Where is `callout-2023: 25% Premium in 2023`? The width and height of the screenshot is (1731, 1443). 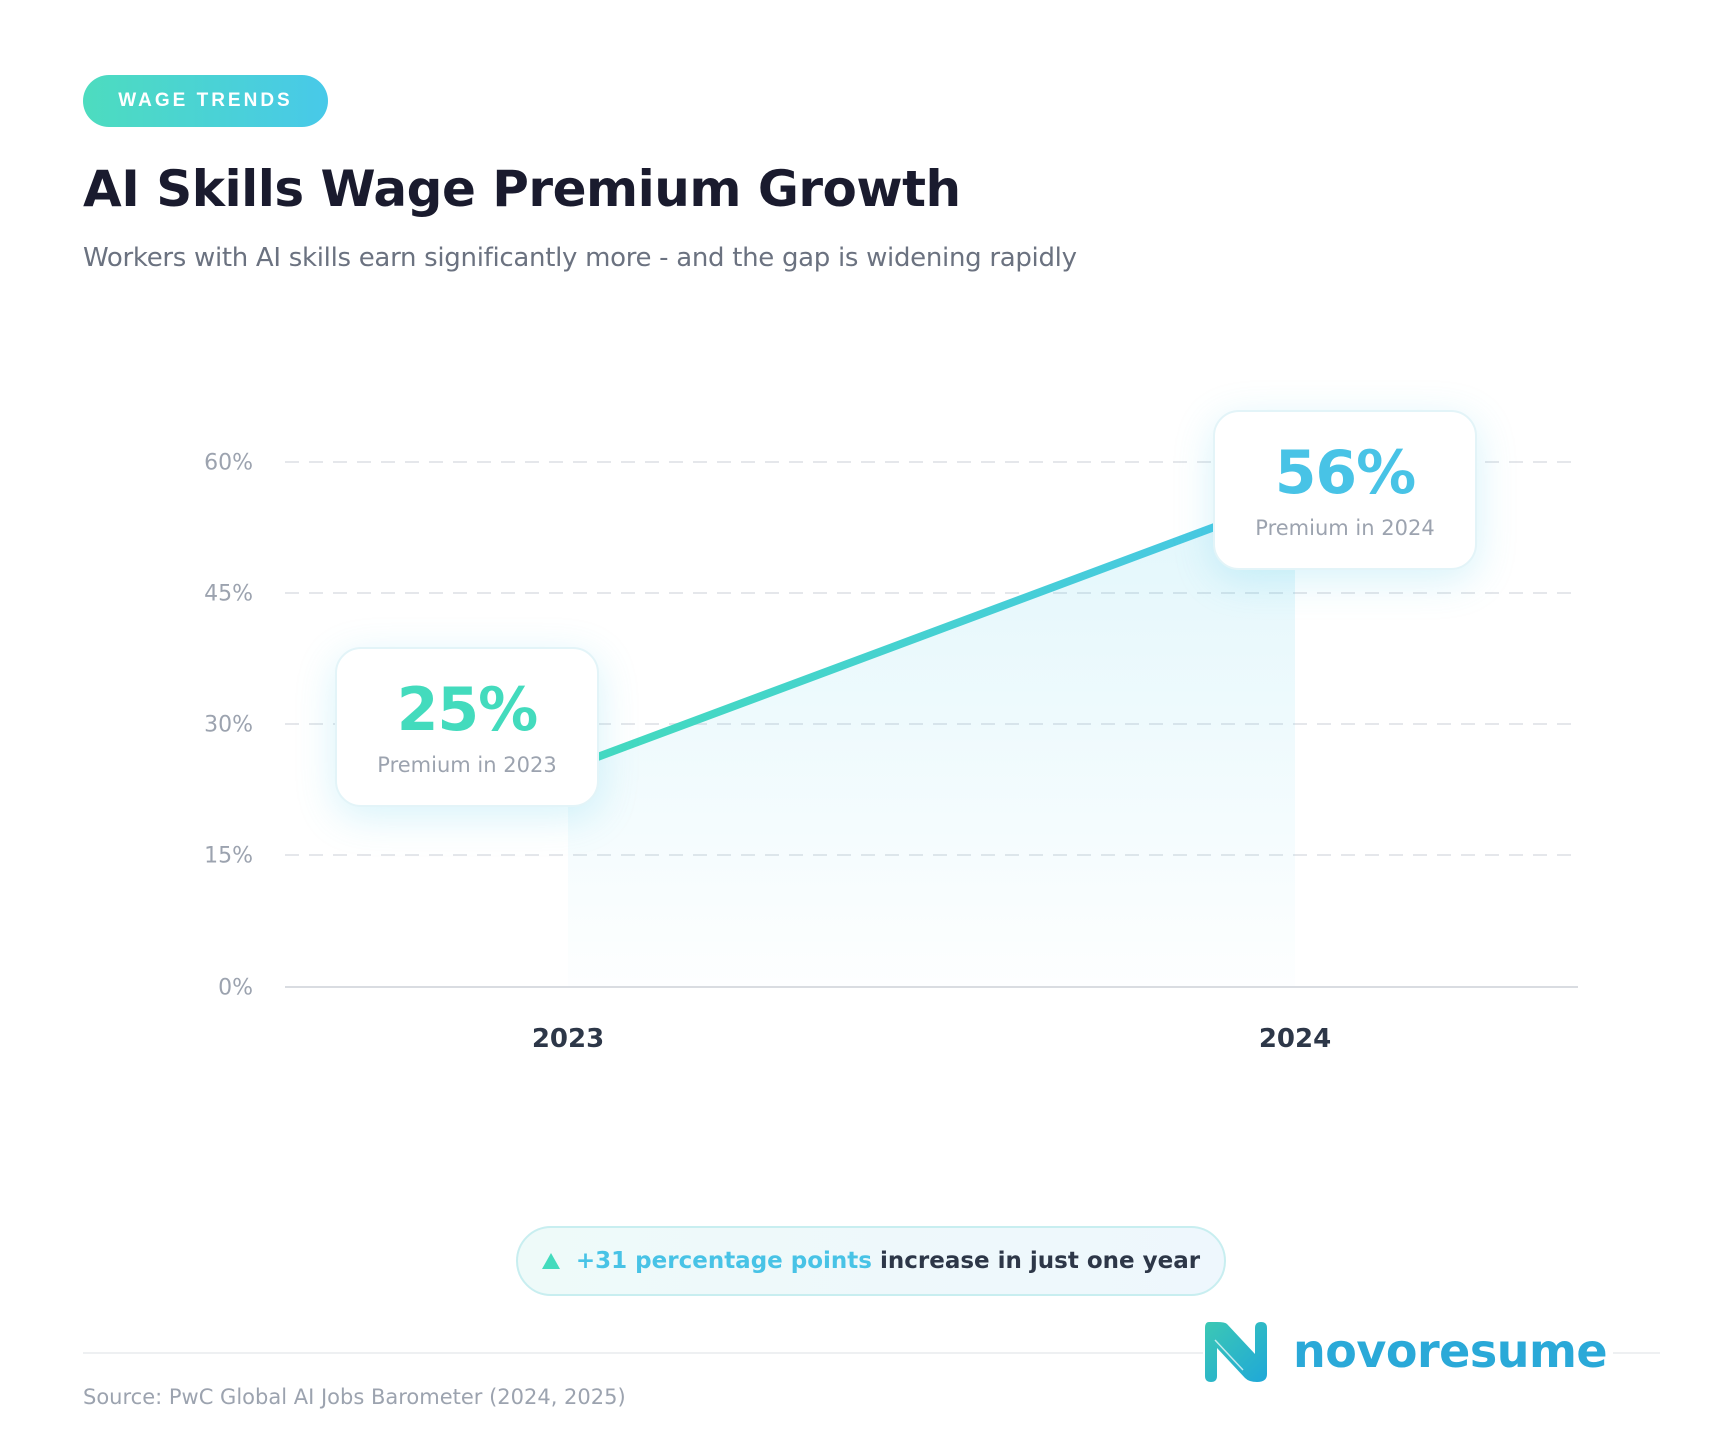
callout-2023: 25% Premium in 2023 is located at coordinates (467, 727).